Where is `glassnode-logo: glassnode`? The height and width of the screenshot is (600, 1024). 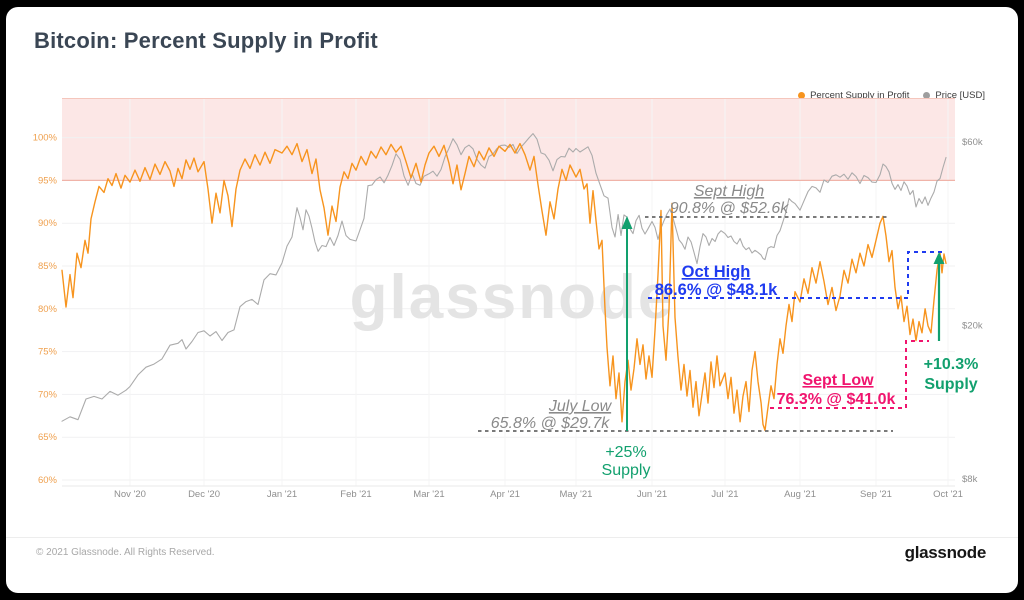 glassnode-logo: glassnode is located at coordinates (945, 552).